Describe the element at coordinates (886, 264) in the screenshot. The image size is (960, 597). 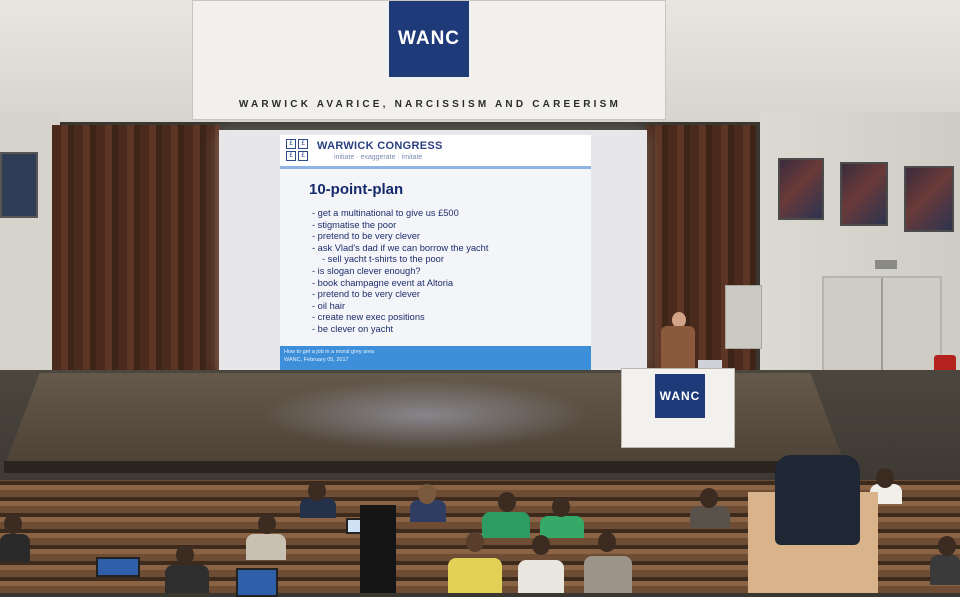
I see `exit-sign` at that location.